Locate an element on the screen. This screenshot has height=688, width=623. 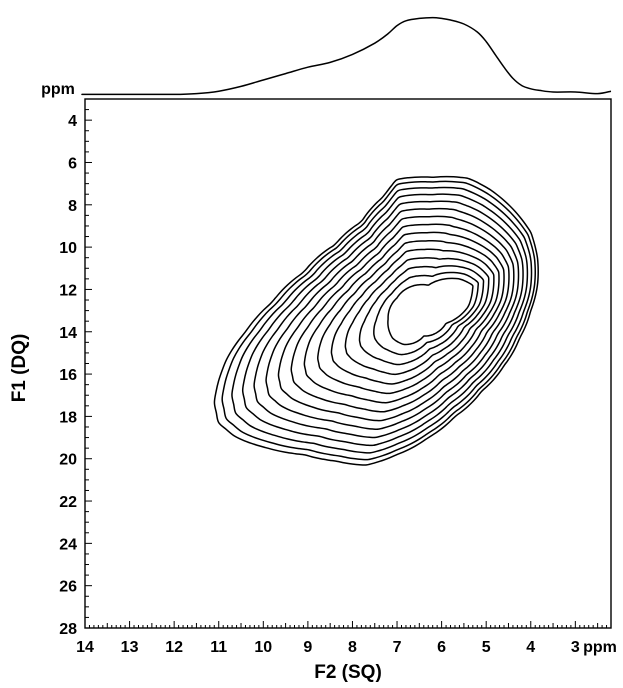
x-tick-label: 8 is located at coordinates (352, 647).